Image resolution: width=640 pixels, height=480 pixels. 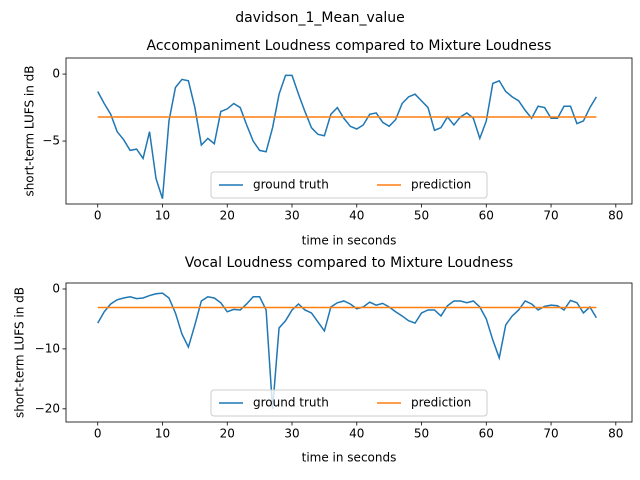 What do you see at coordinates (47, 348) in the screenshot?
I see `y-tick-label: −10` at bounding box center [47, 348].